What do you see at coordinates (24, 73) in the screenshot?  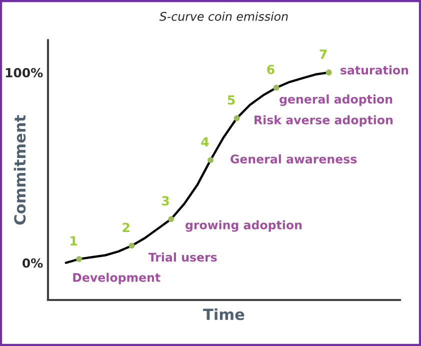 I see `y-tick-label: 100%` at bounding box center [24, 73].